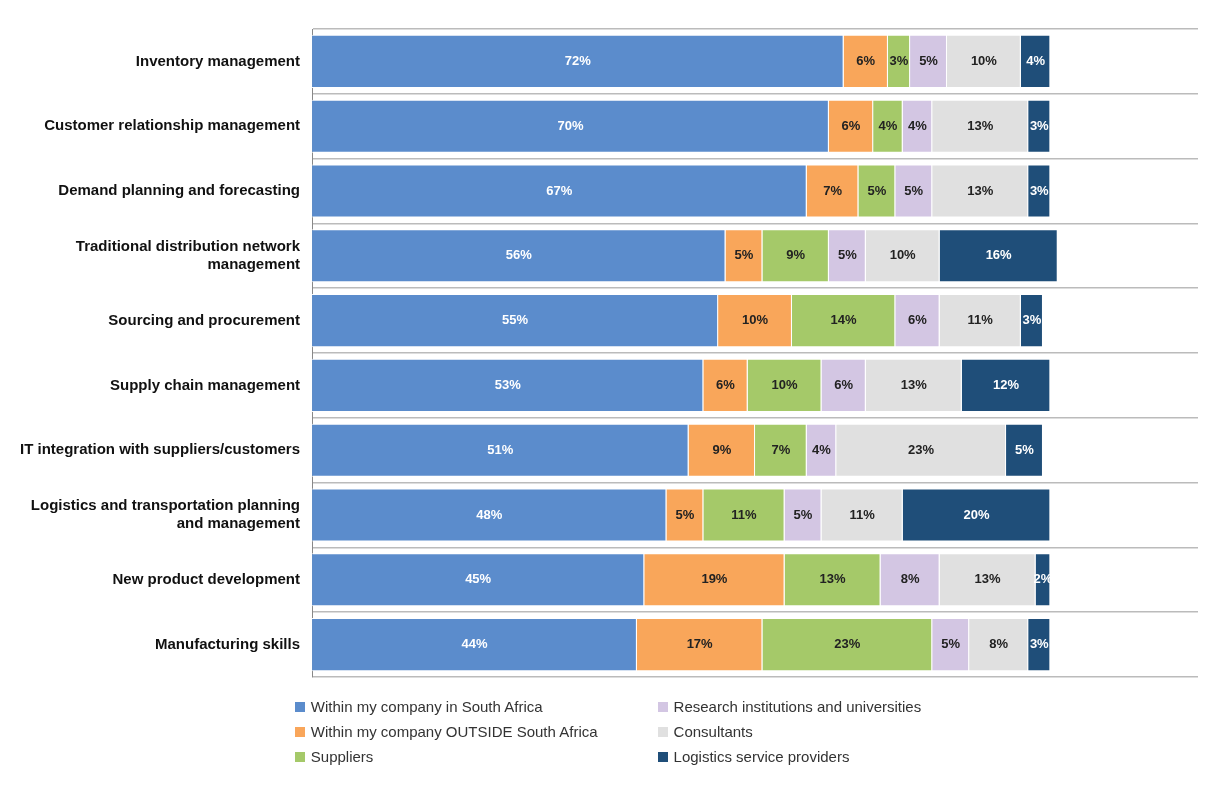 This screenshot has height=807, width=1218. Describe the element at coordinates (508, 384) in the screenshot. I see `data-label: 53%` at that location.